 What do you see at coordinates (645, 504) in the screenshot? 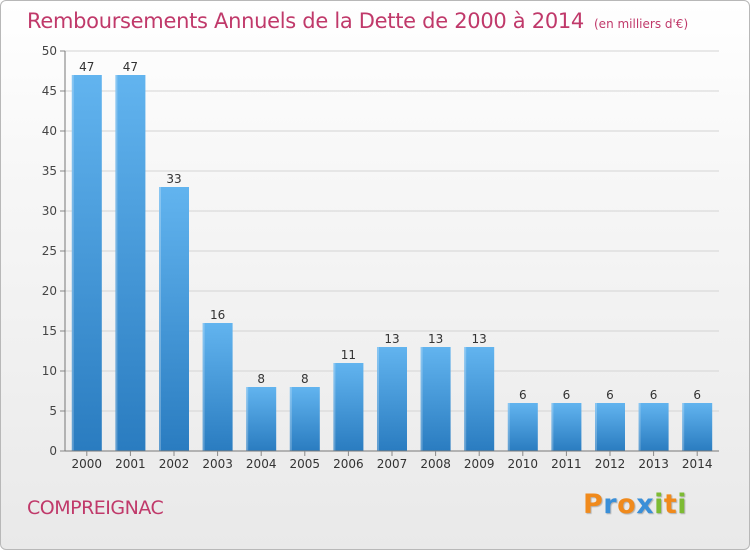
I see `logo-letter: x` at bounding box center [645, 504].